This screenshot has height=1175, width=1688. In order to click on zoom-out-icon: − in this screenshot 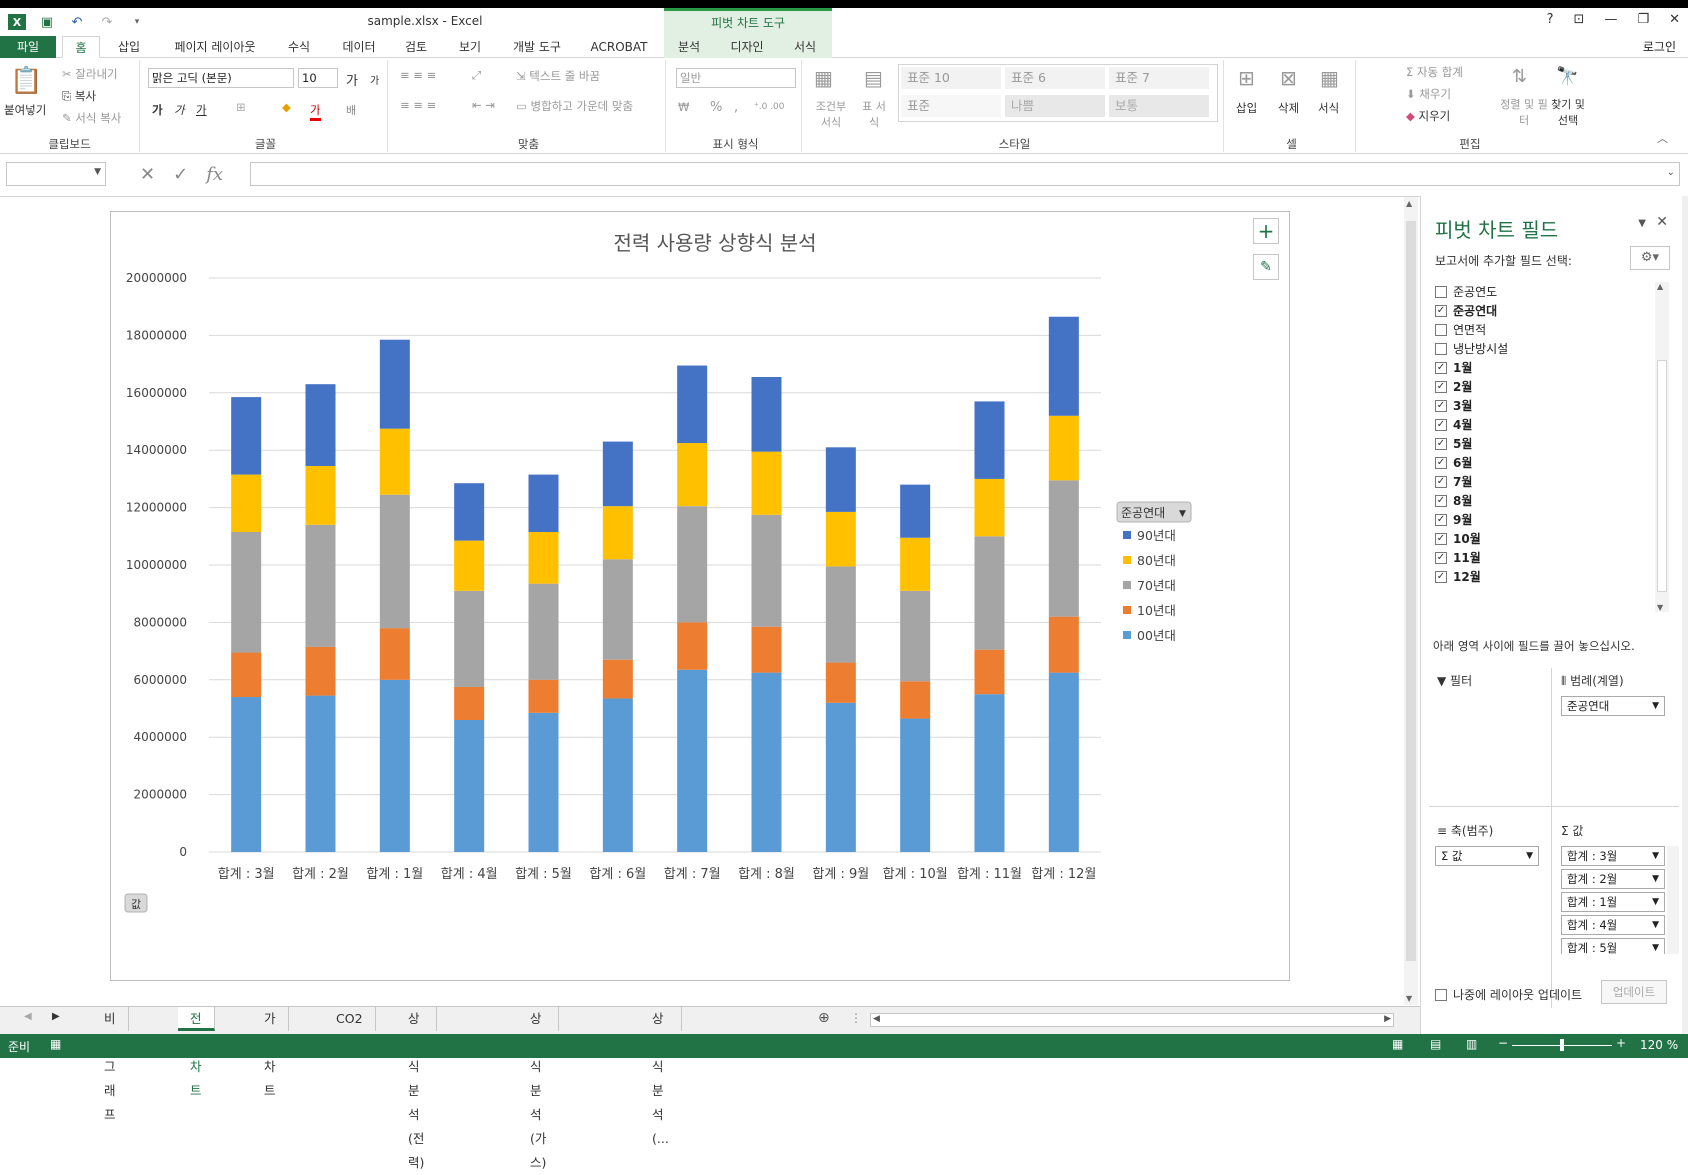, I will do `click(1503, 1043)`.